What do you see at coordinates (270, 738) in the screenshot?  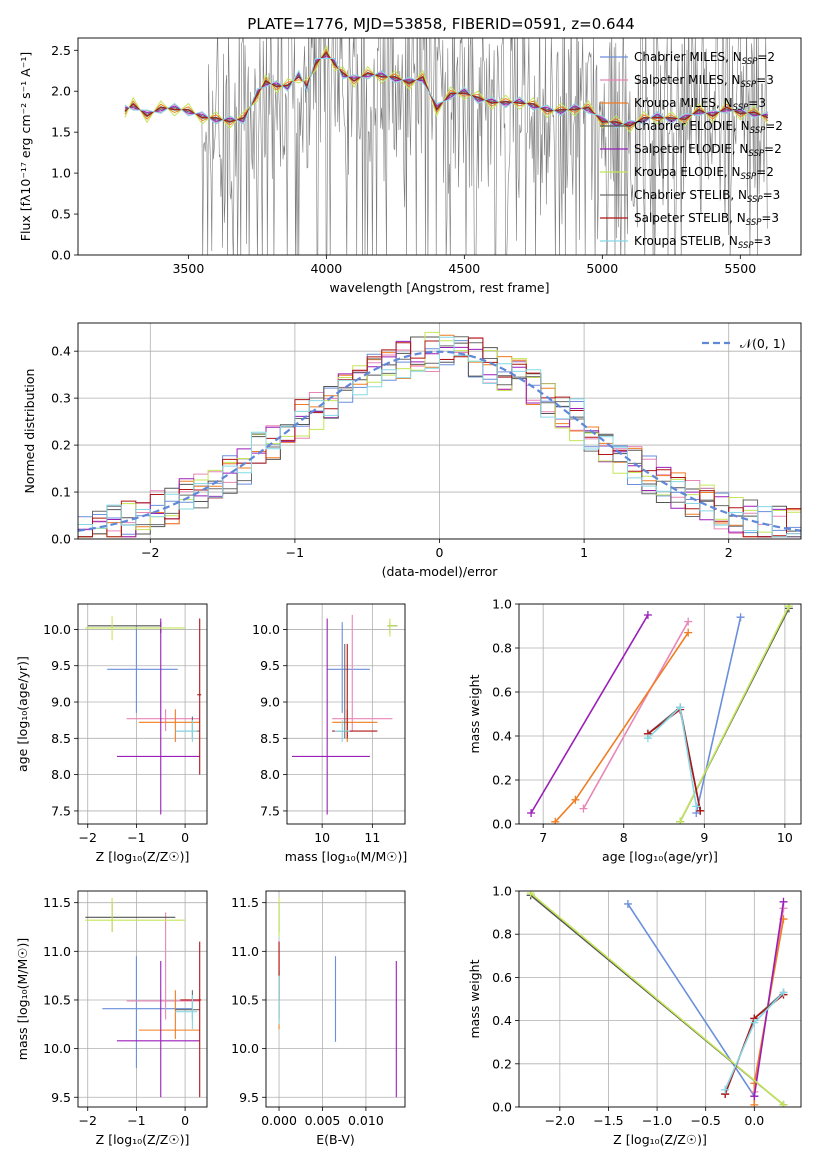 I see `y-tick-label: 8.5` at bounding box center [270, 738].